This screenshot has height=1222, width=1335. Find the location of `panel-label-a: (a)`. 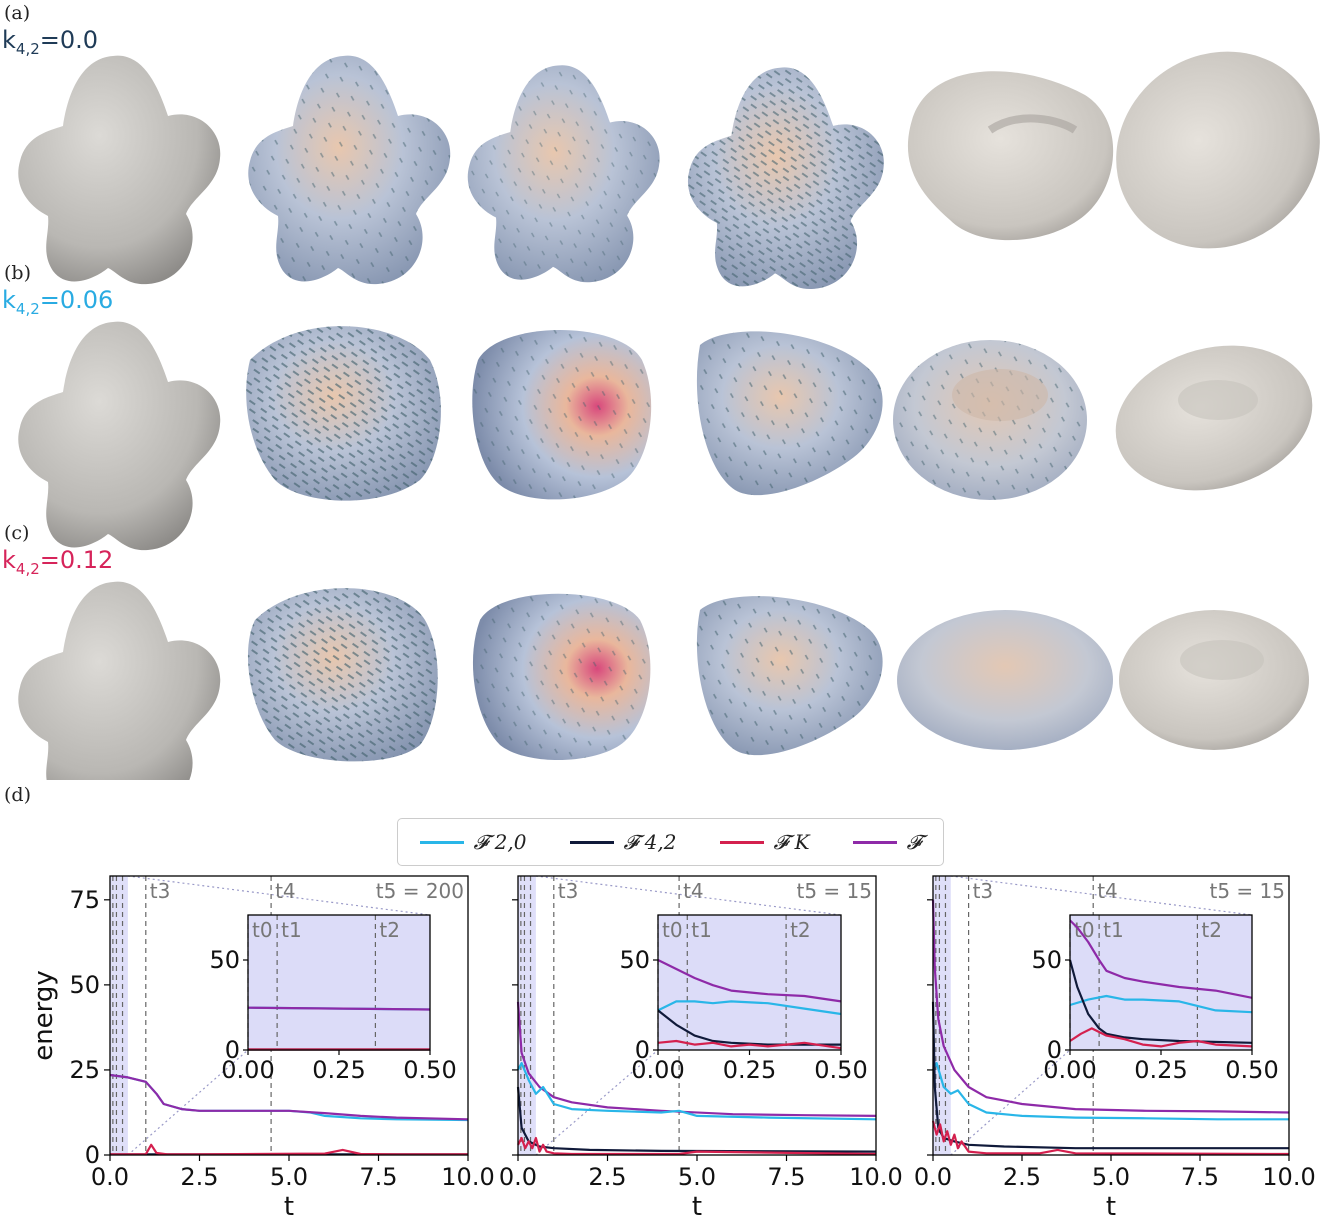

panel-label-a: (a) is located at coordinates (17, 13).